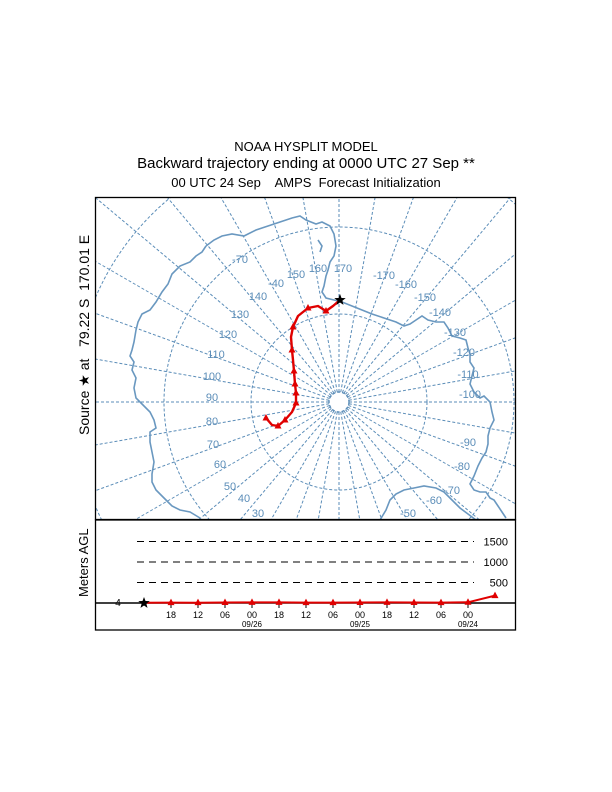 This screenshot has width=612, height=792. I want to click on coastline-east-bottom-path, so click(427, 502).